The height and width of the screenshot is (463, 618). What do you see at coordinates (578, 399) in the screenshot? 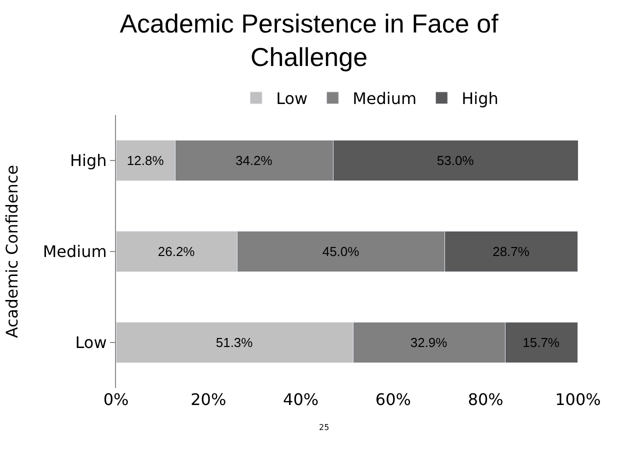
I see `x-tick-label: 100%` at bounding box center [578, 399].